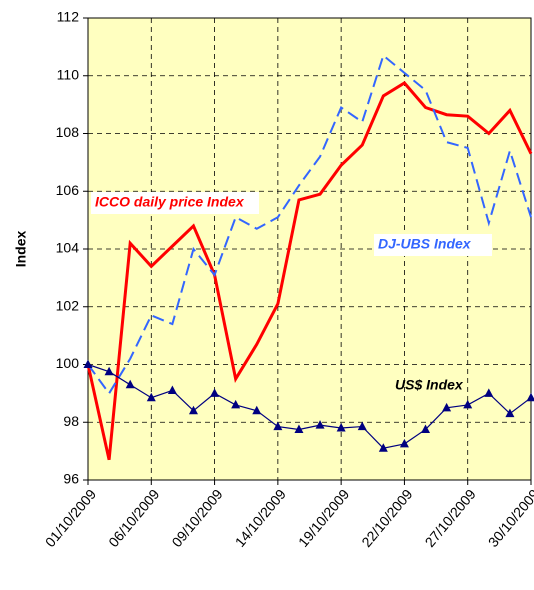 This screenshot has width=534, height=590. What do you see at coordinates (196, 518) in the screenshot?
I see `x-tick-label: 09/10/2009` at bounding box center [196, 518].